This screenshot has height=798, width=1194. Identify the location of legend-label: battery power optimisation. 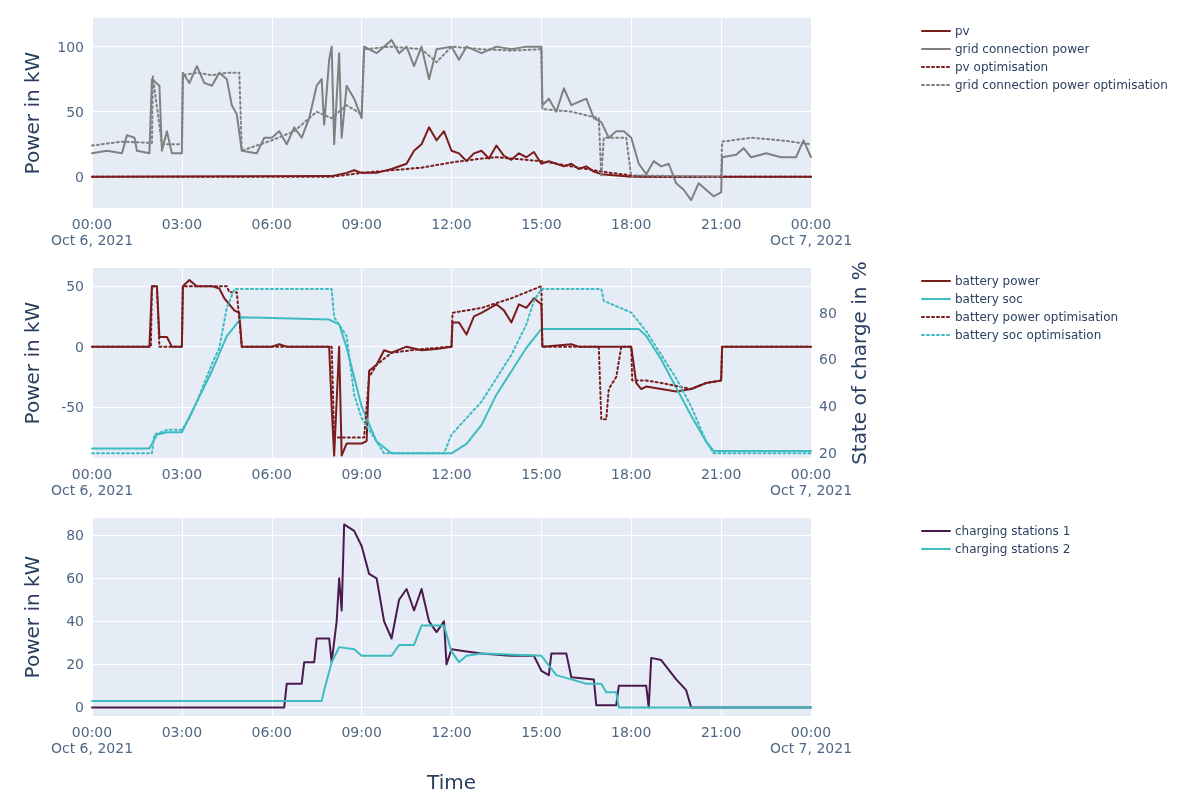
(1037, 317).